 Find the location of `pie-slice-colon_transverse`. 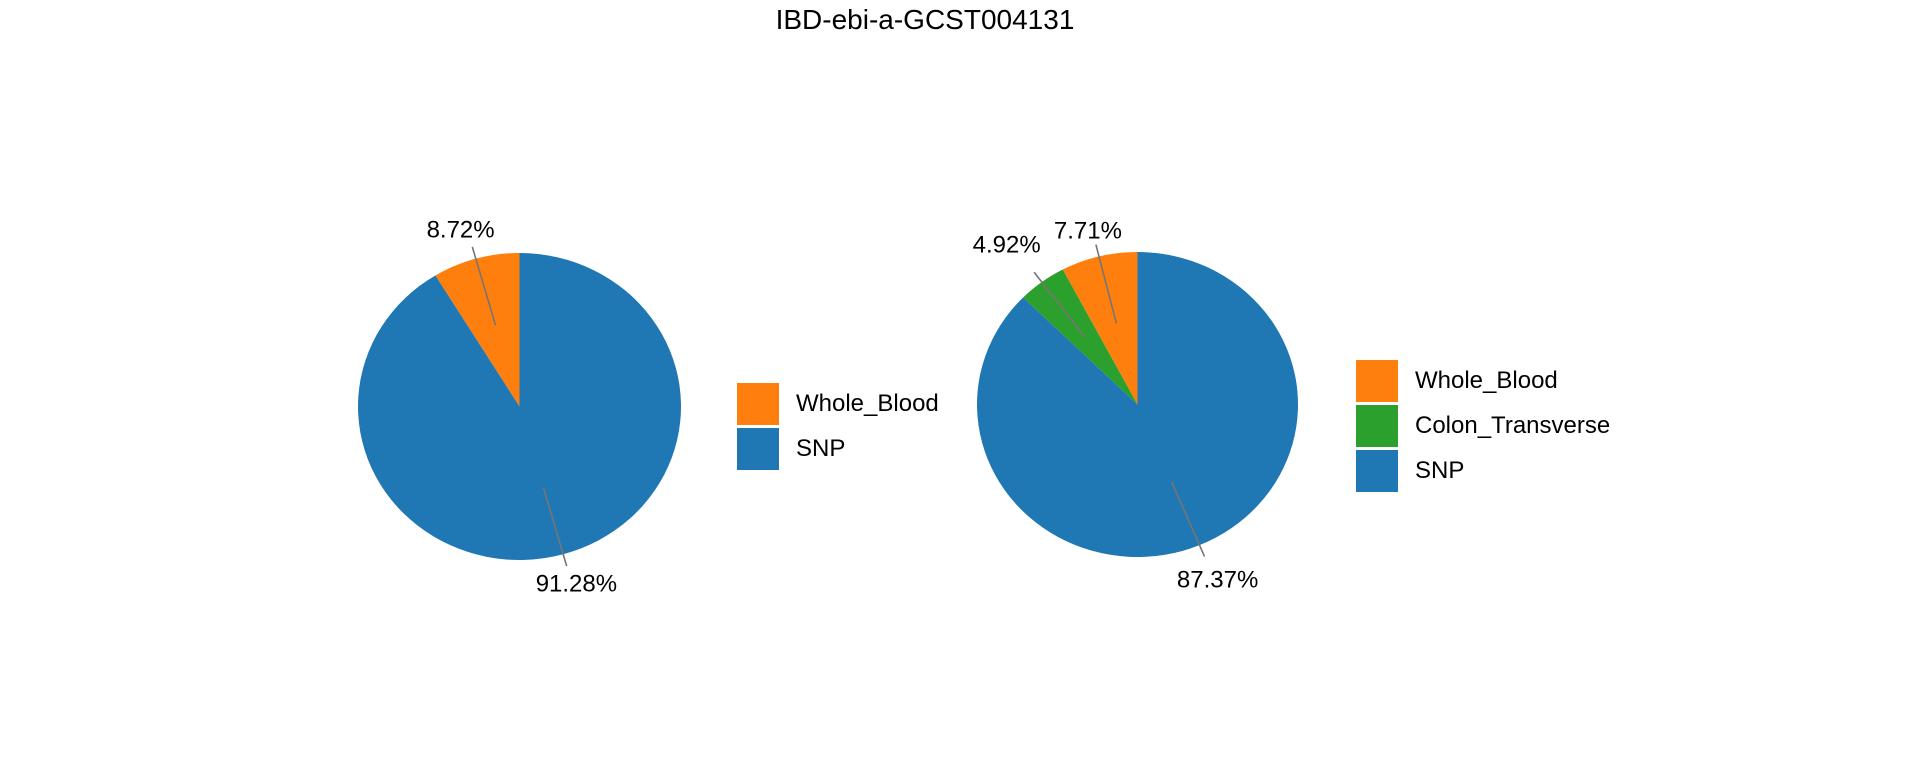

pie-slice-colon_transverse is located at coordinates (1080, 337).